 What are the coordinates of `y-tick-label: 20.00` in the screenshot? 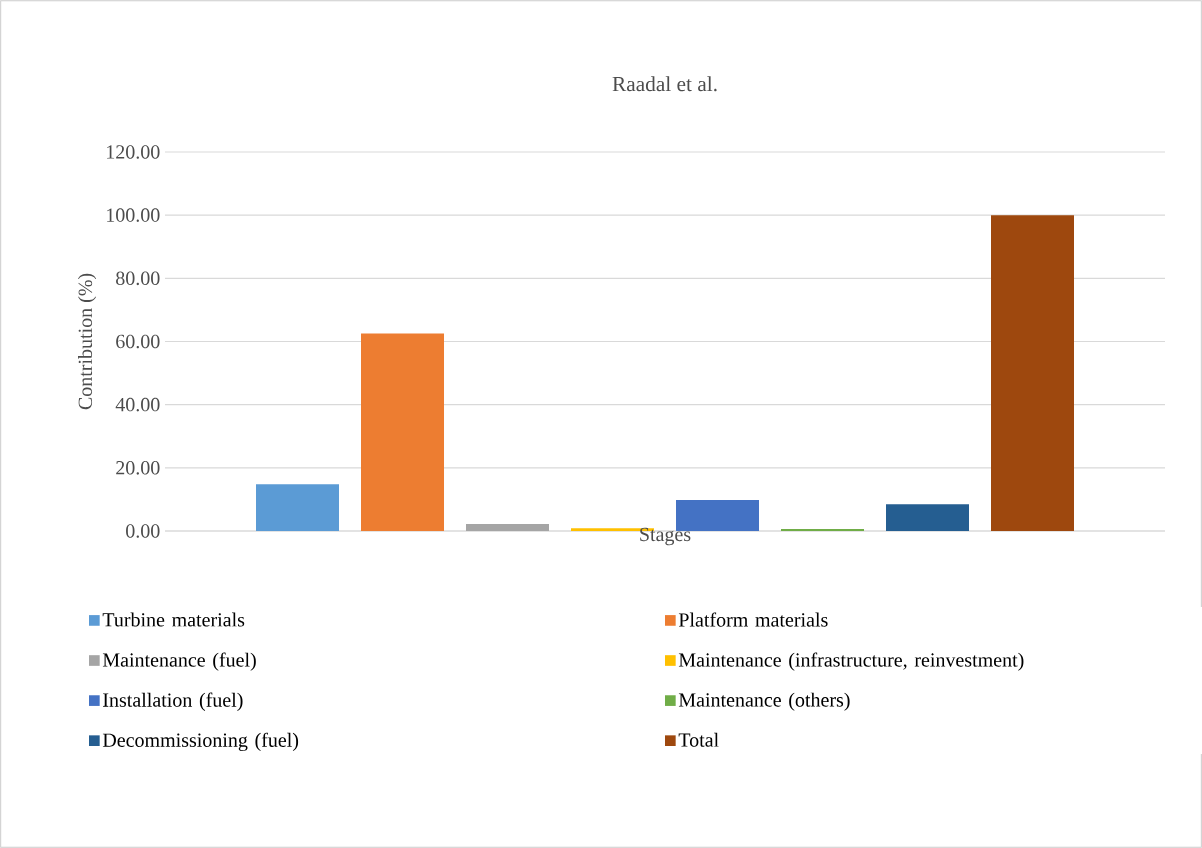 It's located at (138, 468).